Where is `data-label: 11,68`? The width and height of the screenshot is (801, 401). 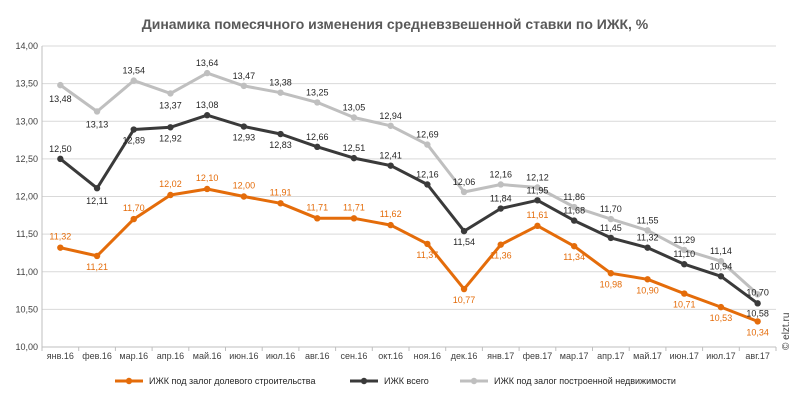
data-label: 11,68 is located at coordinates (574, 211).